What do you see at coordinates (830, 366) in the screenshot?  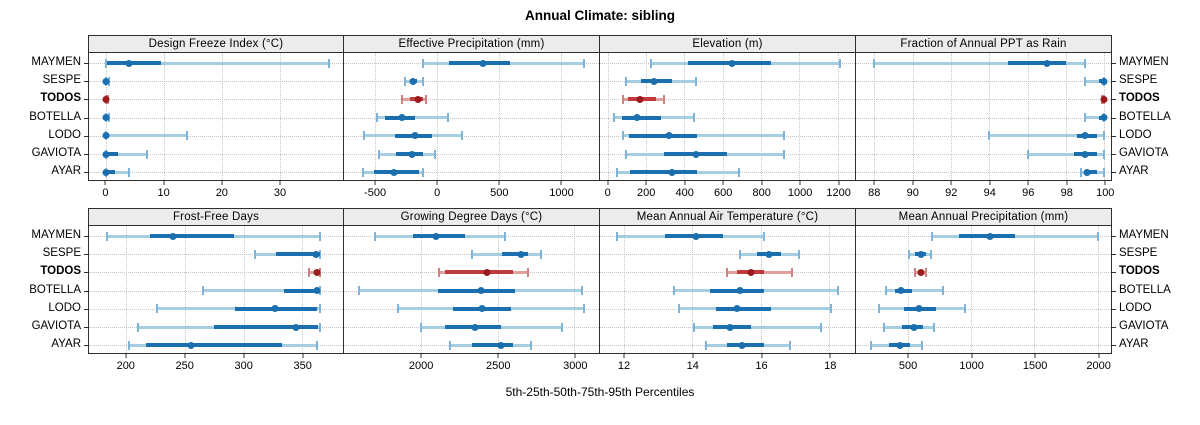 I see `tick-label: 18` at bounding box center [830, 366].